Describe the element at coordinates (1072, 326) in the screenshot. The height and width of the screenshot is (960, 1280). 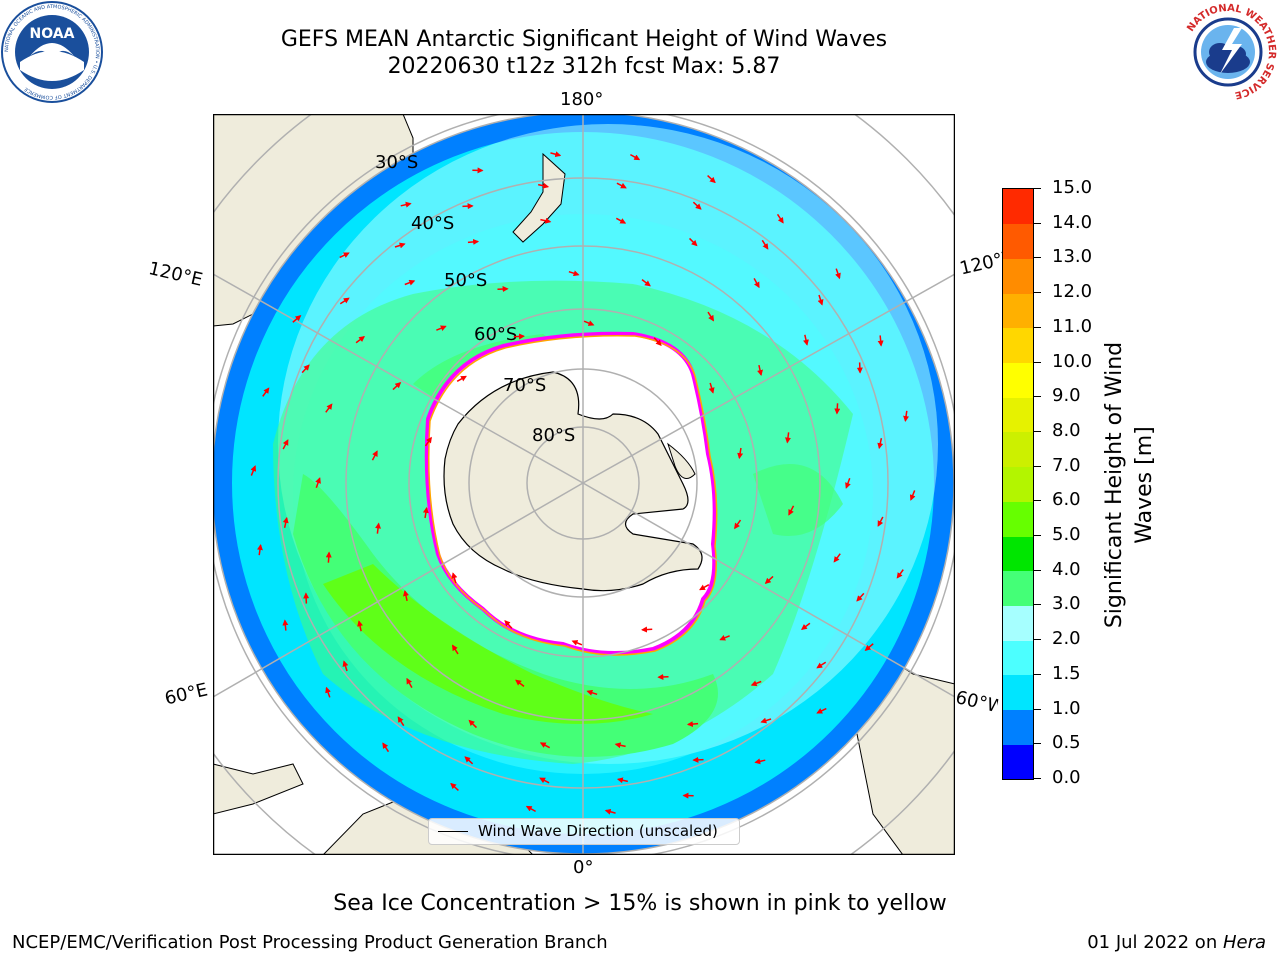
I see `colorbar-tick-label: 11.0` at that location.